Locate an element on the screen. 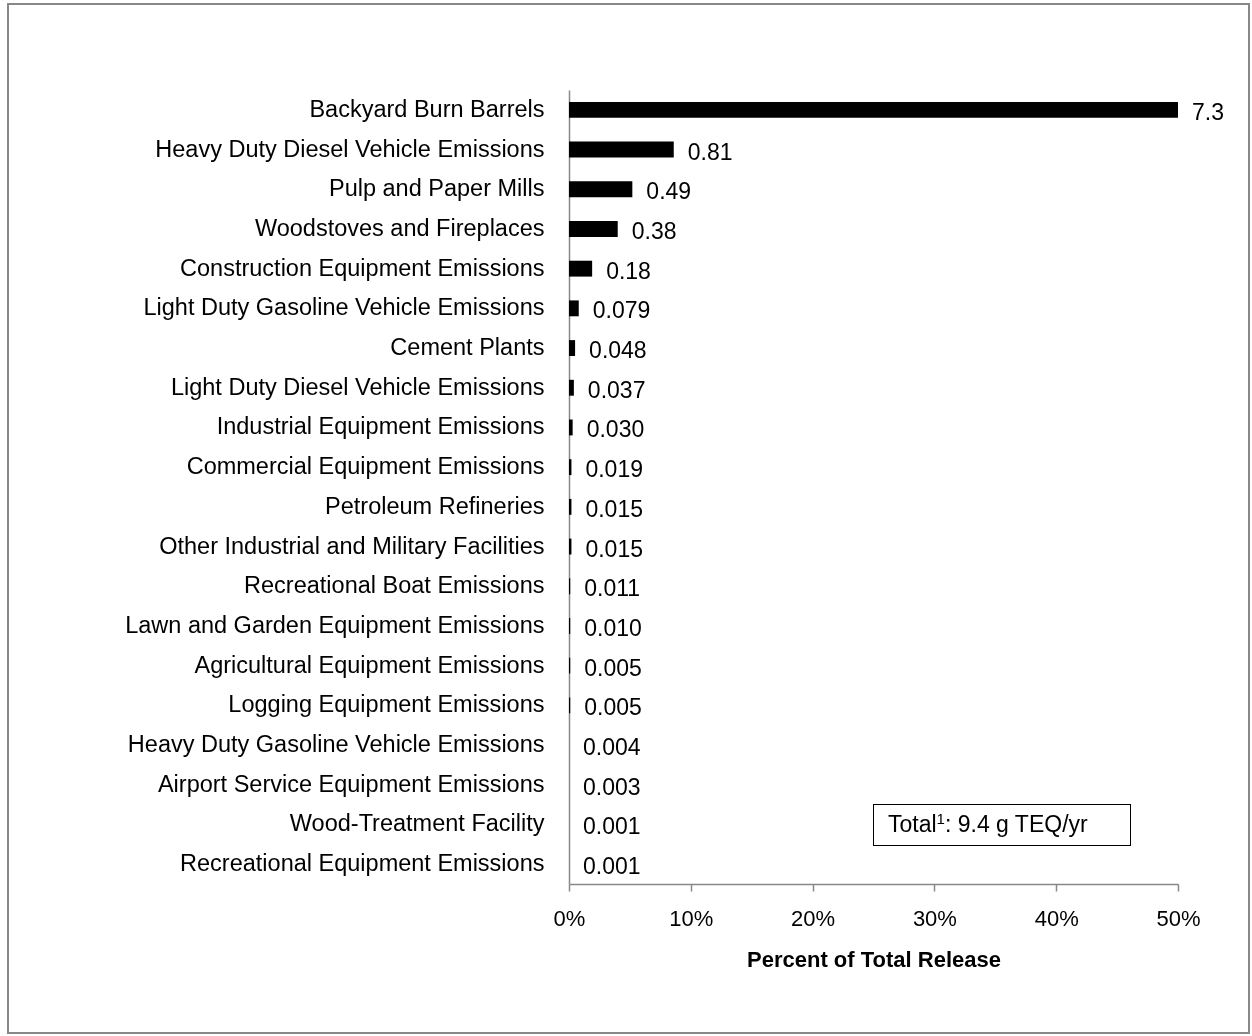 Image resolution: width=1252 pixels, height=1036 pixels. y-tick-label: Logging Equipment Emissions is located at coordinates (386, 704).